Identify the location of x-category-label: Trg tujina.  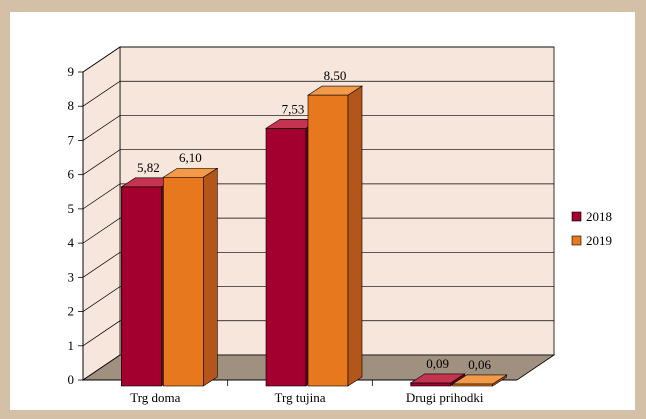
(300, 397).